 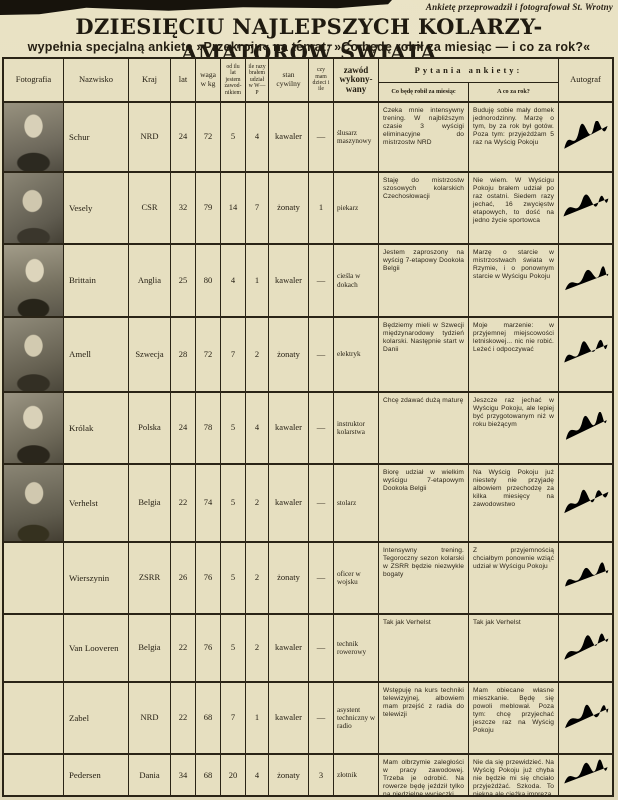 I want to click on weight-cell: 74, so click(x=207, y=503).